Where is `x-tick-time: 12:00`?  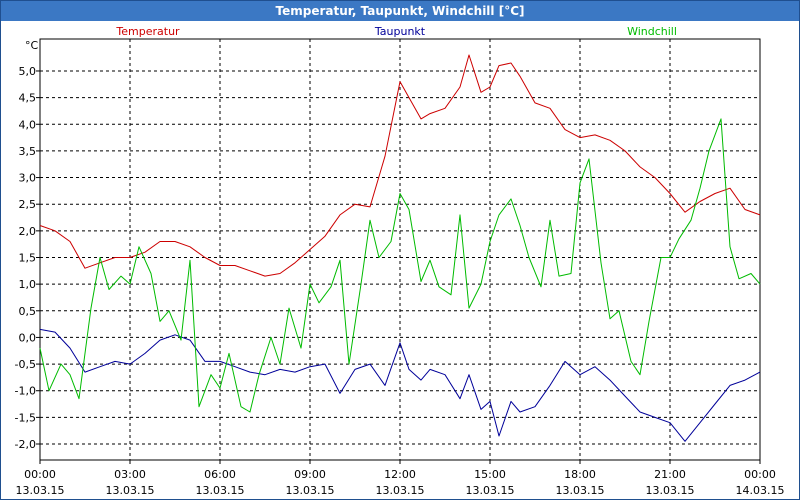
x-tick-time: 12:00 is located at coordinates (400, 474).